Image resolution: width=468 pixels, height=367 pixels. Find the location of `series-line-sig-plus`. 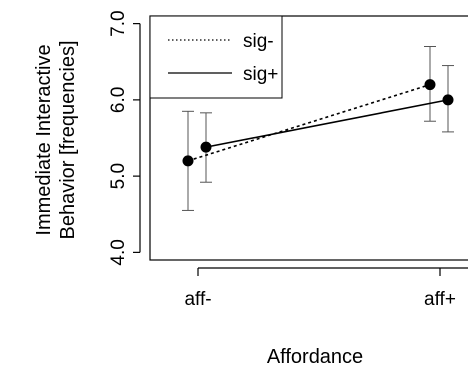

series-line-sig-plus is located at coordinates (327, 123).